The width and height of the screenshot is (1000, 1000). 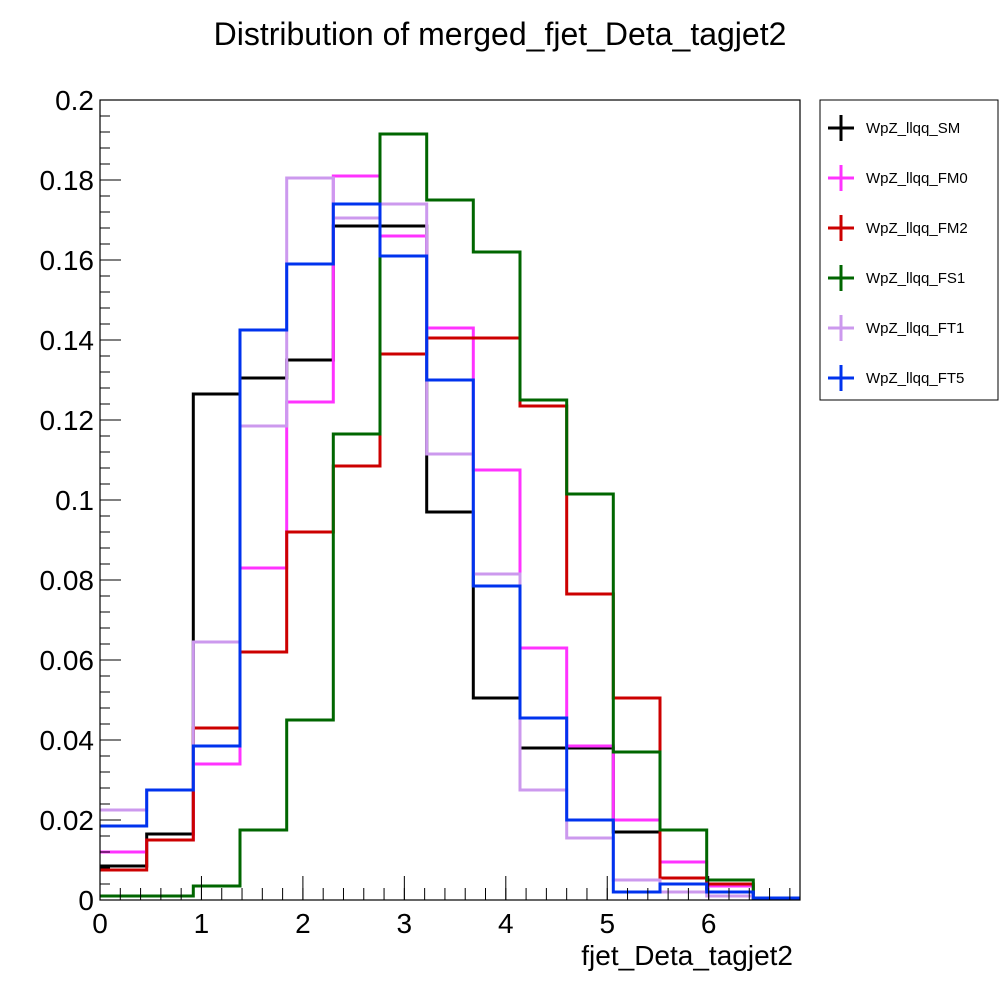 I want to click on x-tick-label: 5, so click(x=607, y=923).